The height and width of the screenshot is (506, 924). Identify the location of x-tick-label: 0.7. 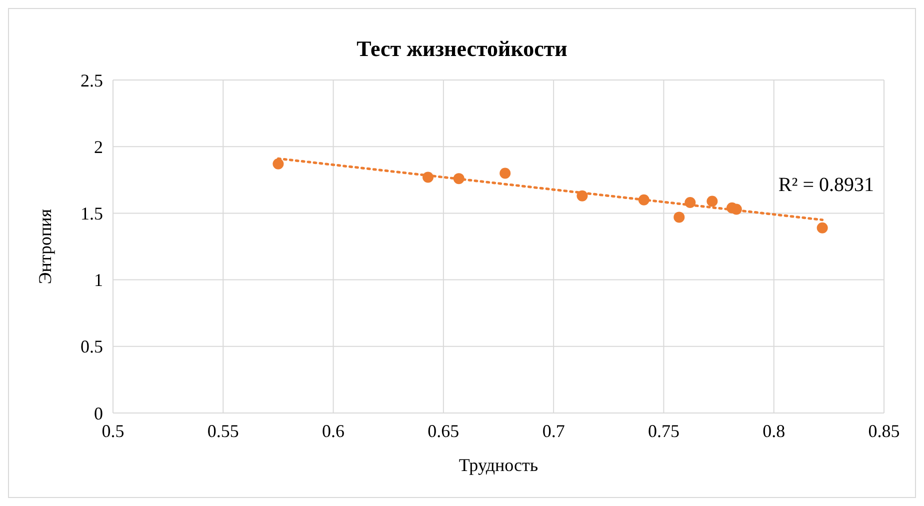
(553, 431).